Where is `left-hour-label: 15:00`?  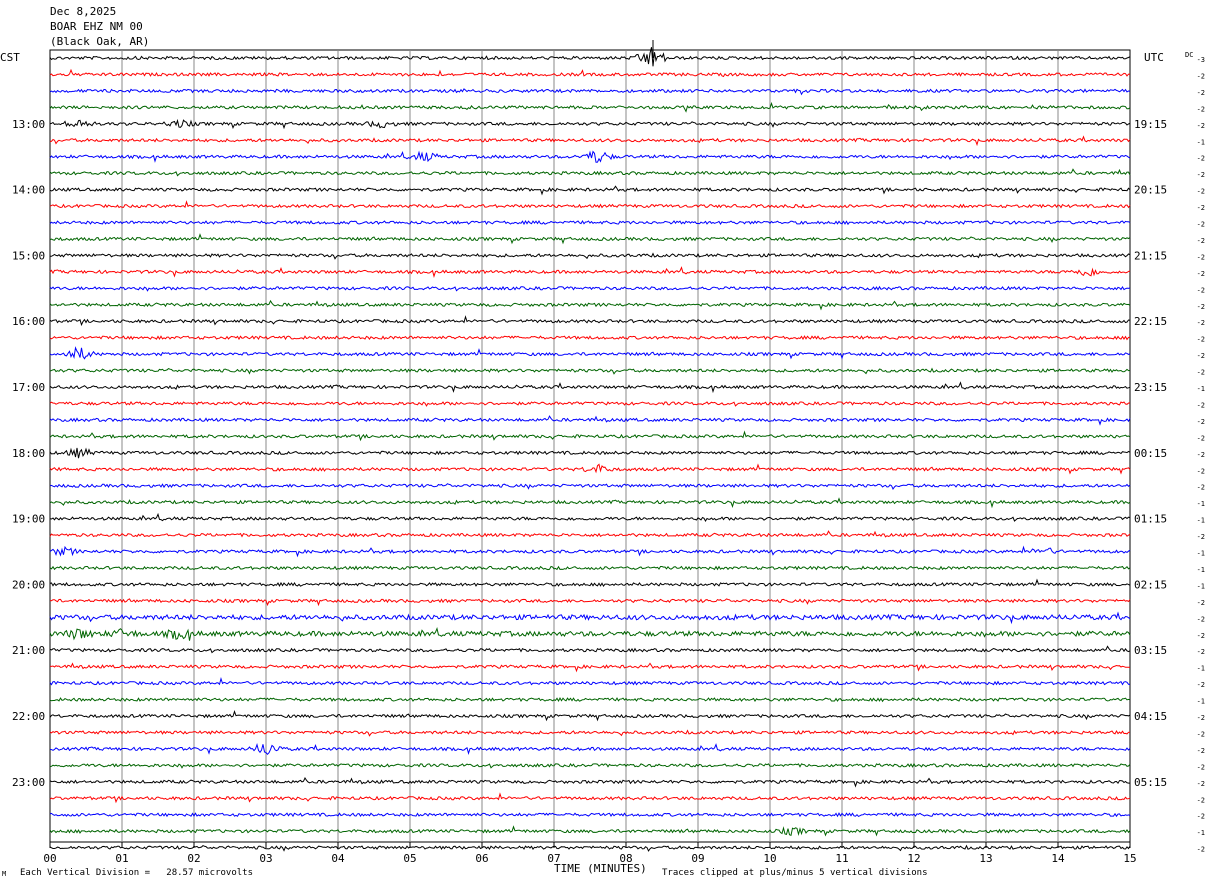 left-hour-label: 15:00 is located at coordinates (28, 255).